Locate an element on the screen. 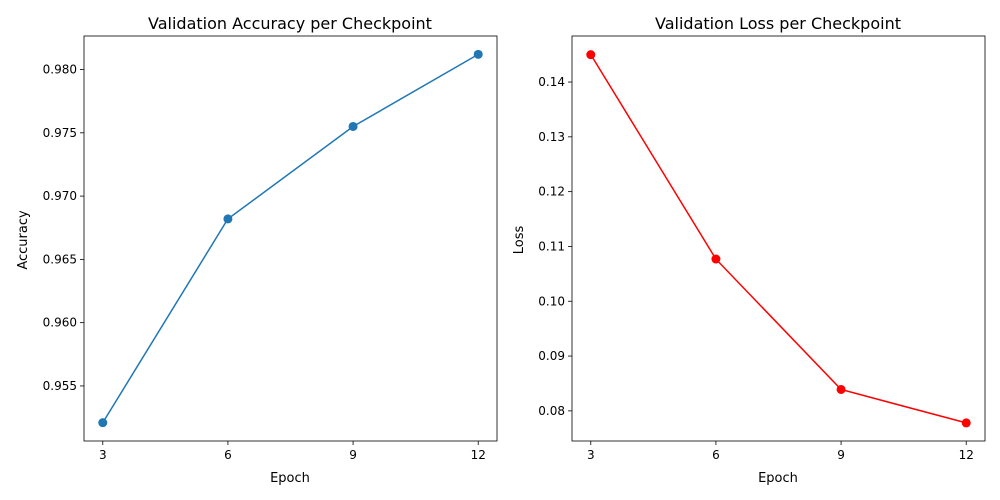  loss-y-axis-label: Loss is located at coordinates (519, 240).